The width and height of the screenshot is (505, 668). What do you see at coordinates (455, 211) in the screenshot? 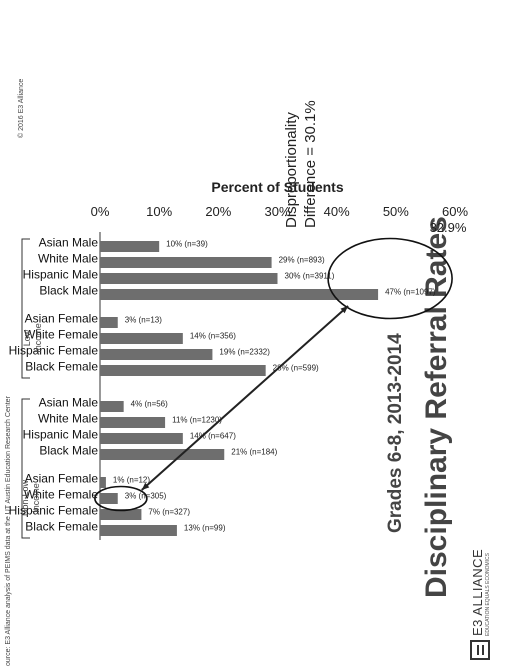
I see `tick-label: 60%` at bounding box center [455, 211].